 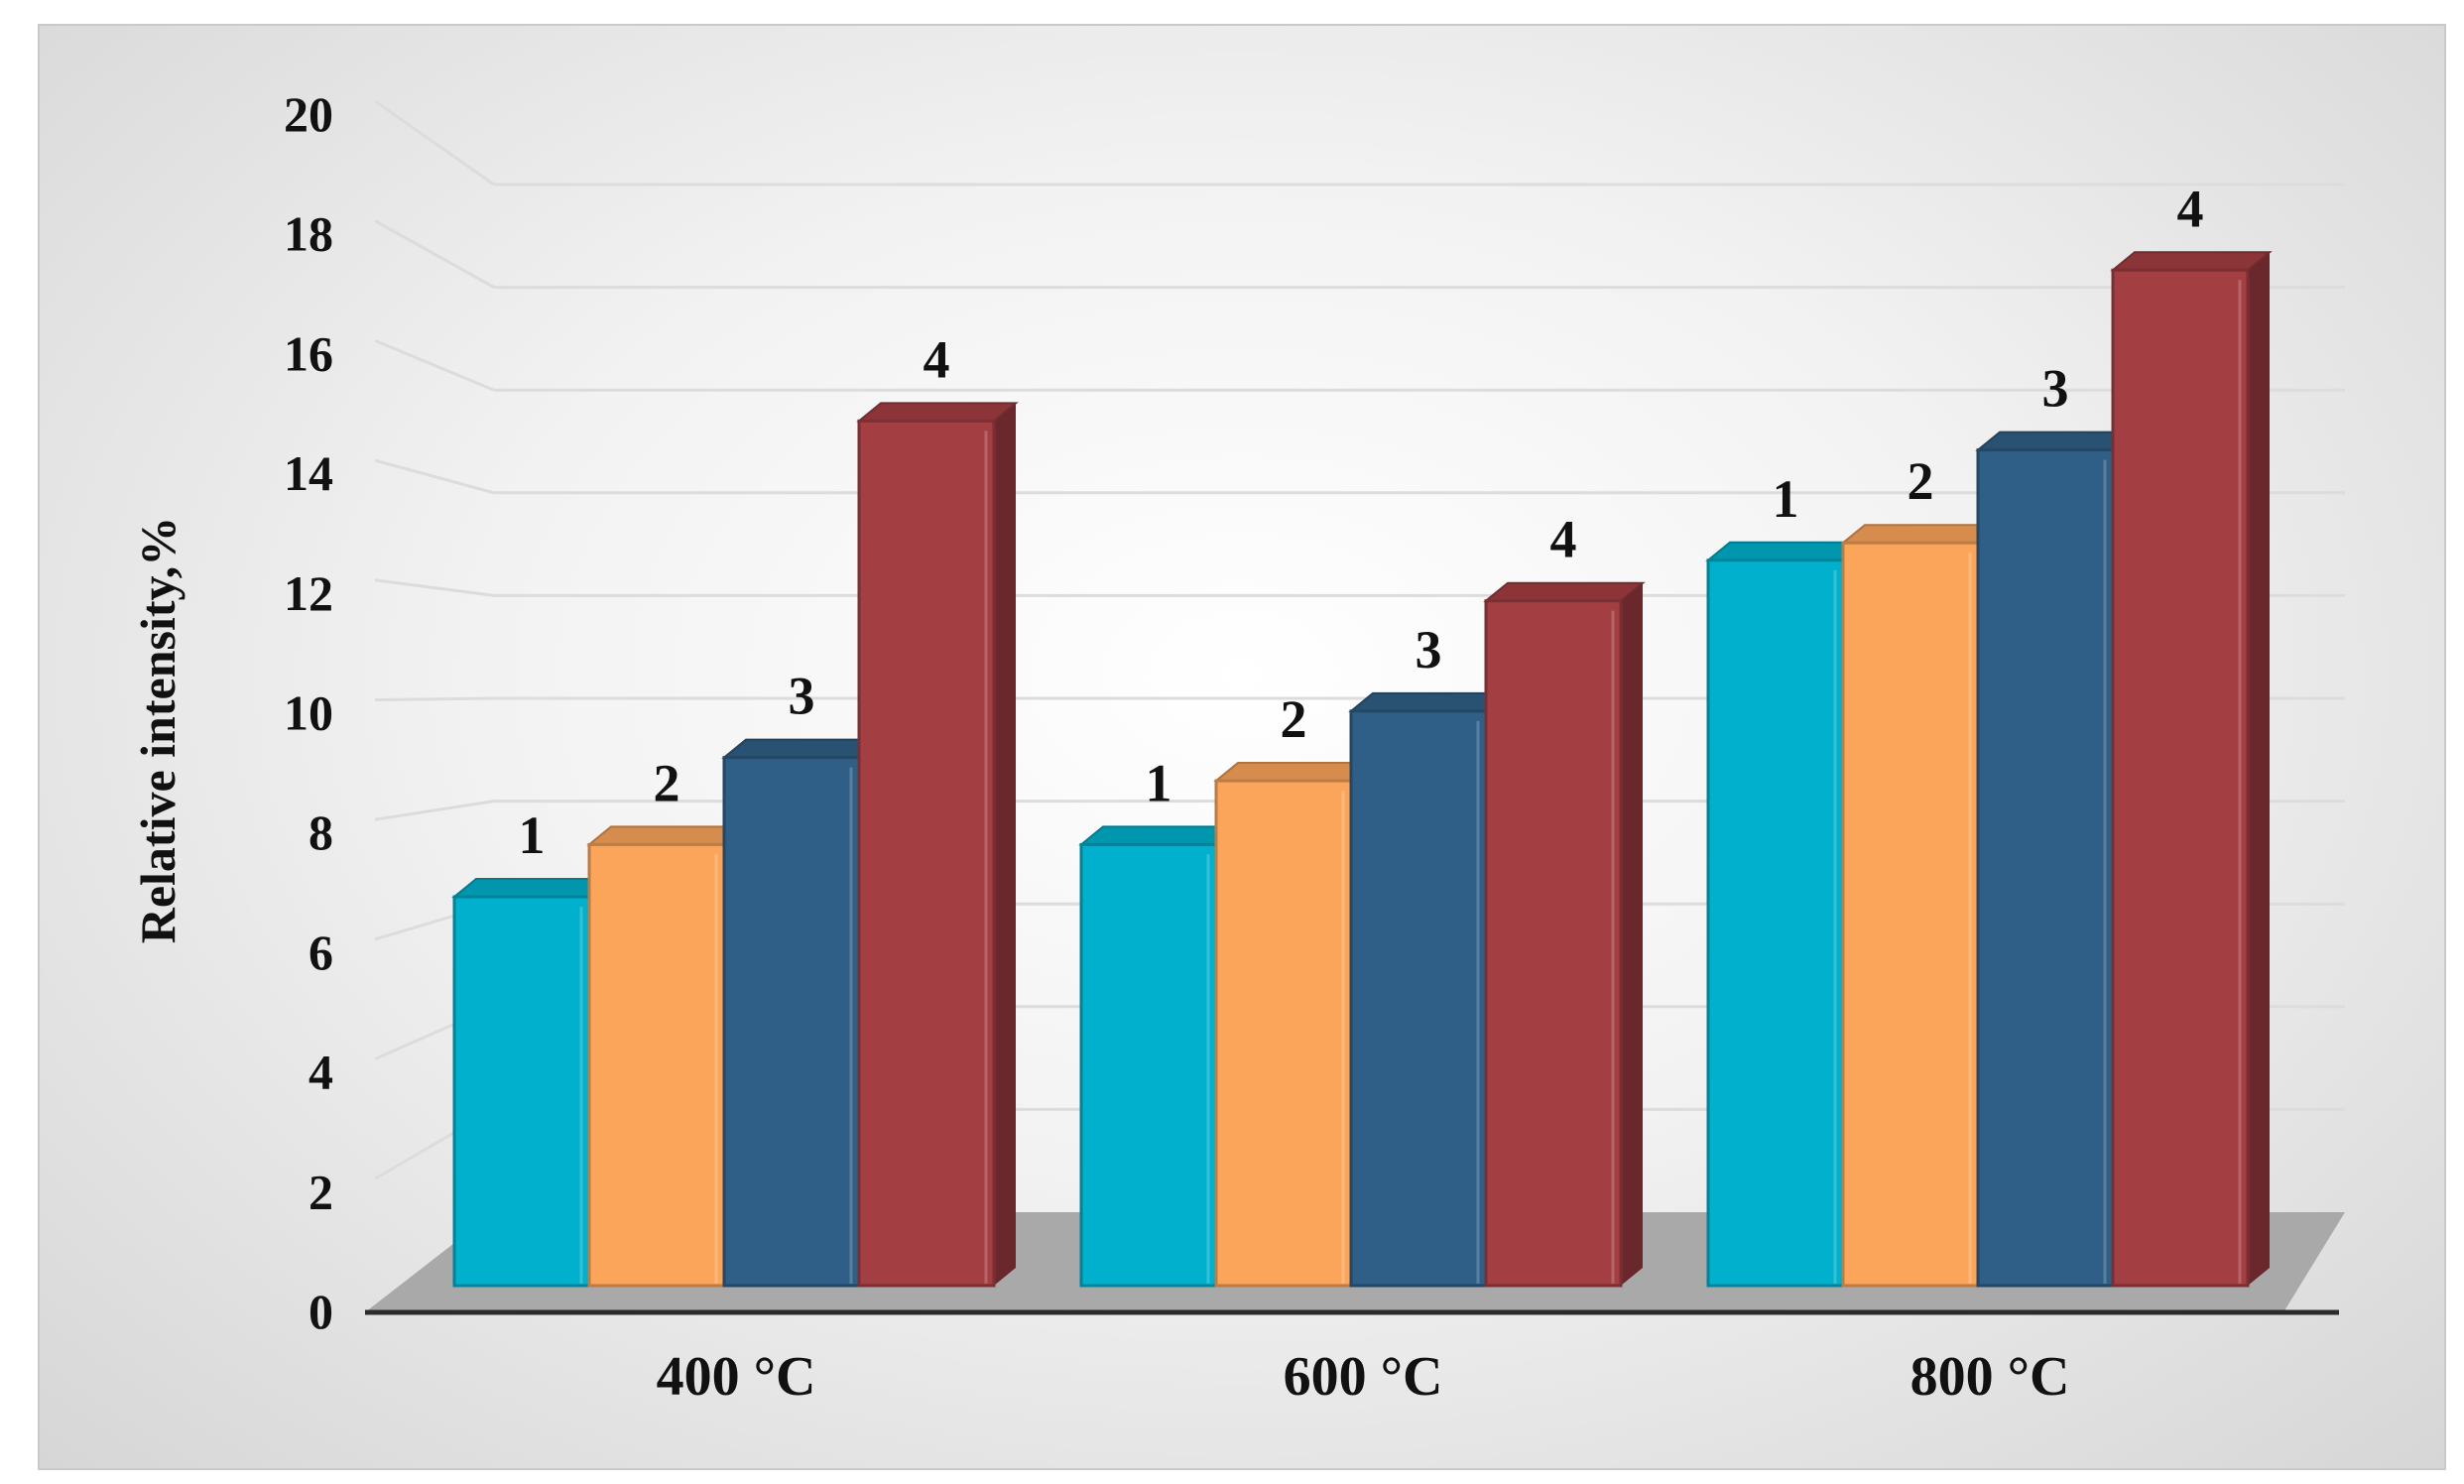 I want to click on y-tick-label: 10, so click(x=308, y=713).